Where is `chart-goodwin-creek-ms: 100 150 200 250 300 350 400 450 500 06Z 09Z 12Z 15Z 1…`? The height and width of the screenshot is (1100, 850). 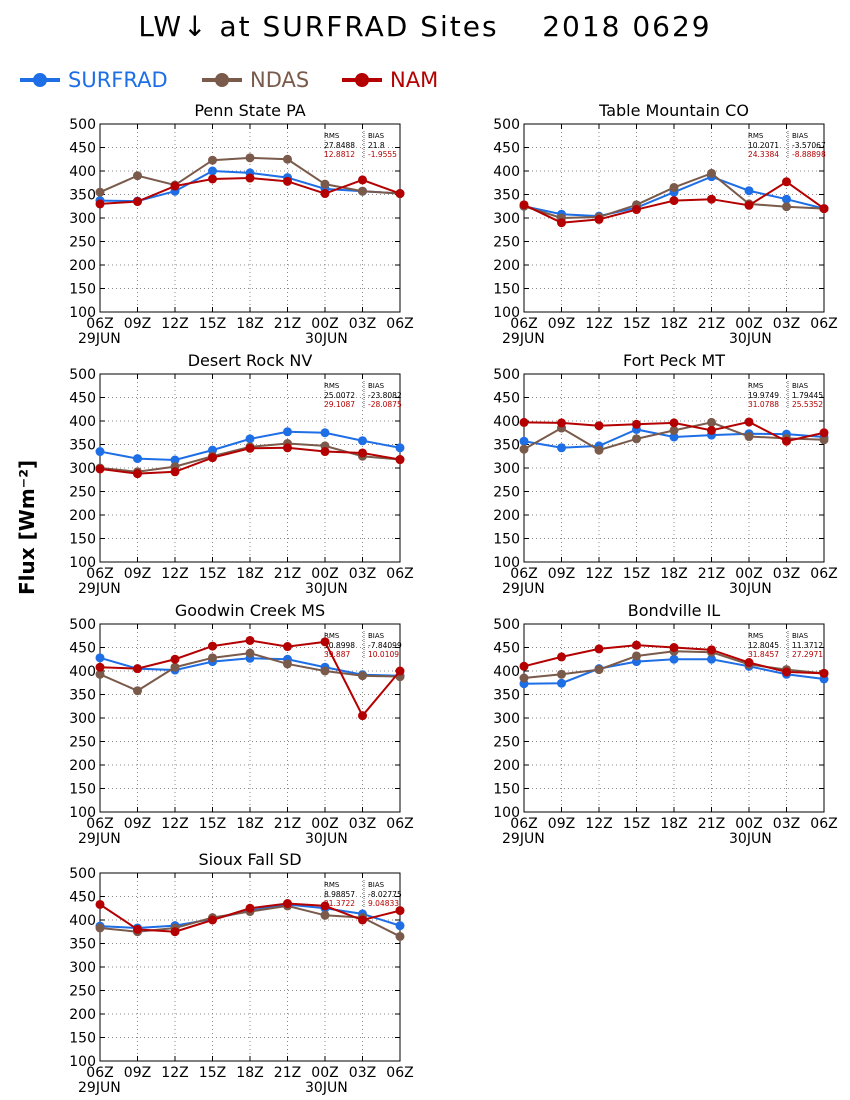
chart-goodwin-creek-ms: 100 150 200 250 300 350 400 450 500 06Z 09Z 12Z 15Z 1… is located at coordinates (241, 724).